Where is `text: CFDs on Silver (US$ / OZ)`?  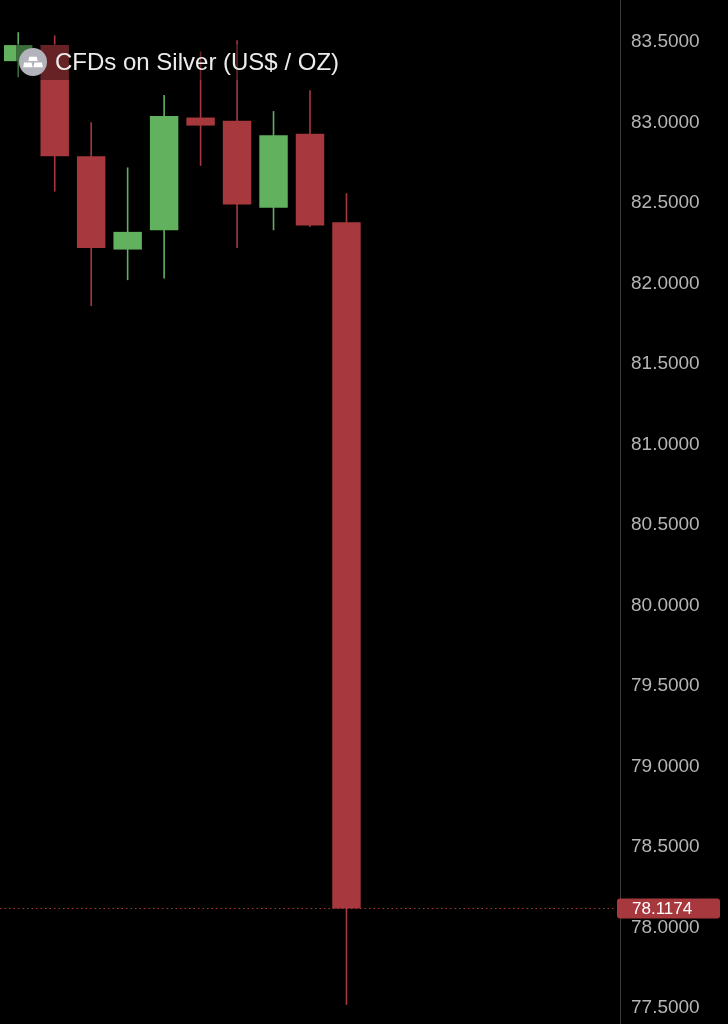
text: CFDs on Silver (US$ / OZ) is located at coordinates (197, 62).